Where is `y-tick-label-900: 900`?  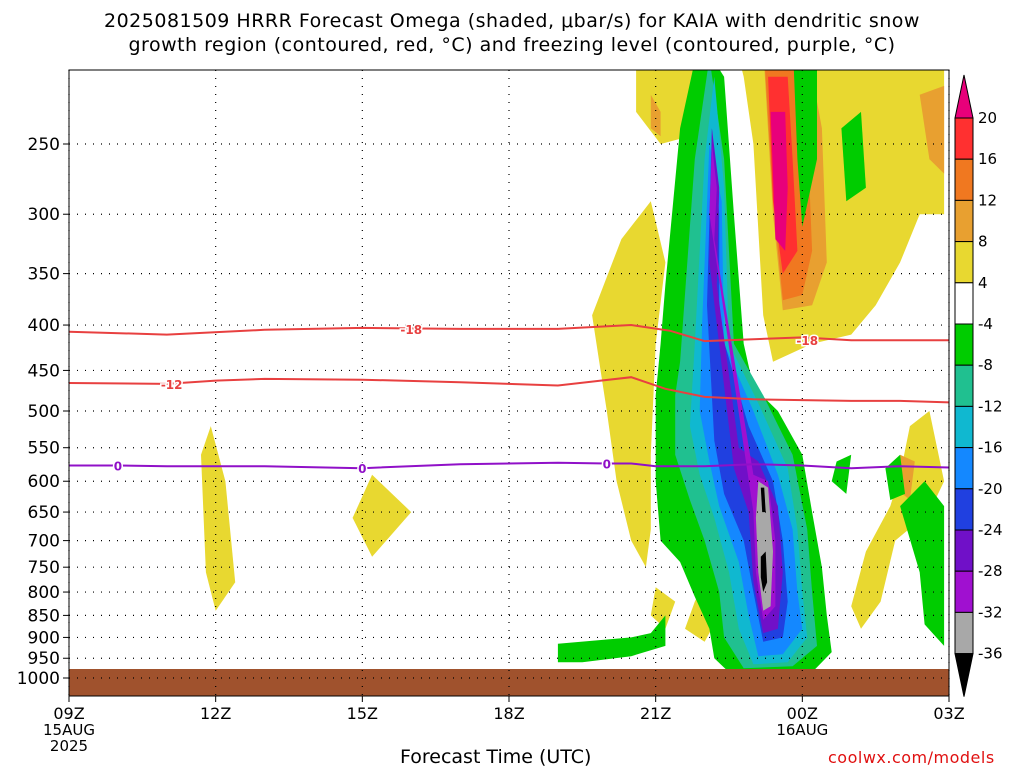 y-tick-label-900: 900 is located at coordinates (44, 638).